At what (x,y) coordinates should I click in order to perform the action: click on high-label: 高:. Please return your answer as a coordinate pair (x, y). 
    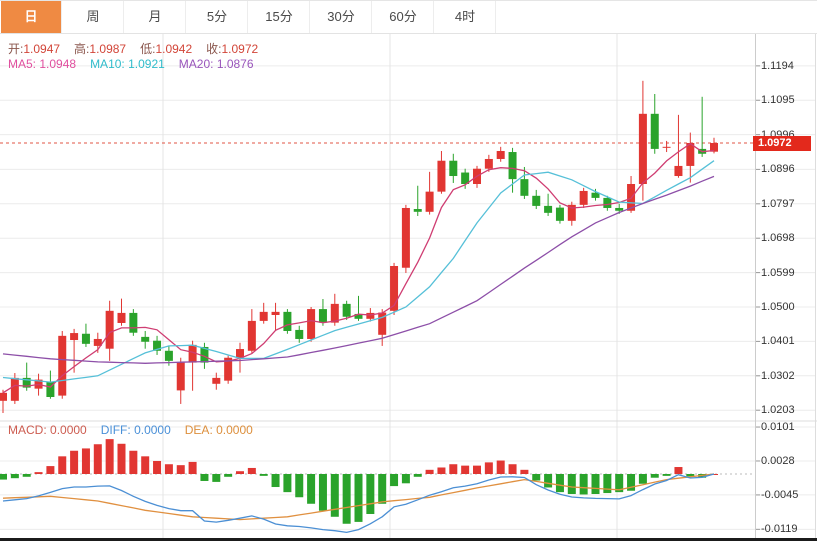
    Looking at the image, I should click on (82, 49).